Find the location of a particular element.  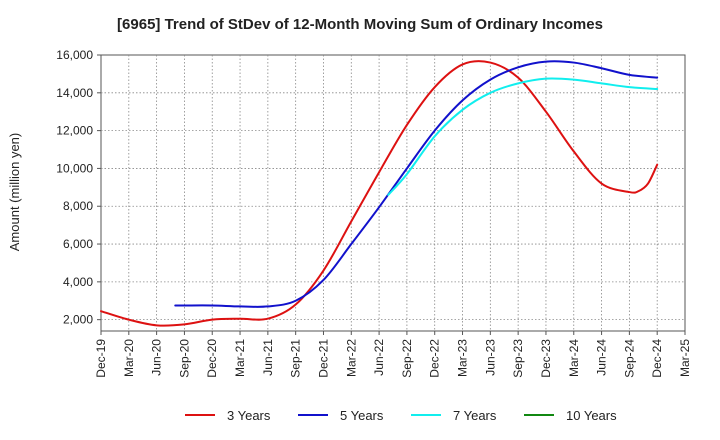

x-tick-label: Sep-23 is located at coordinates (518, 358).